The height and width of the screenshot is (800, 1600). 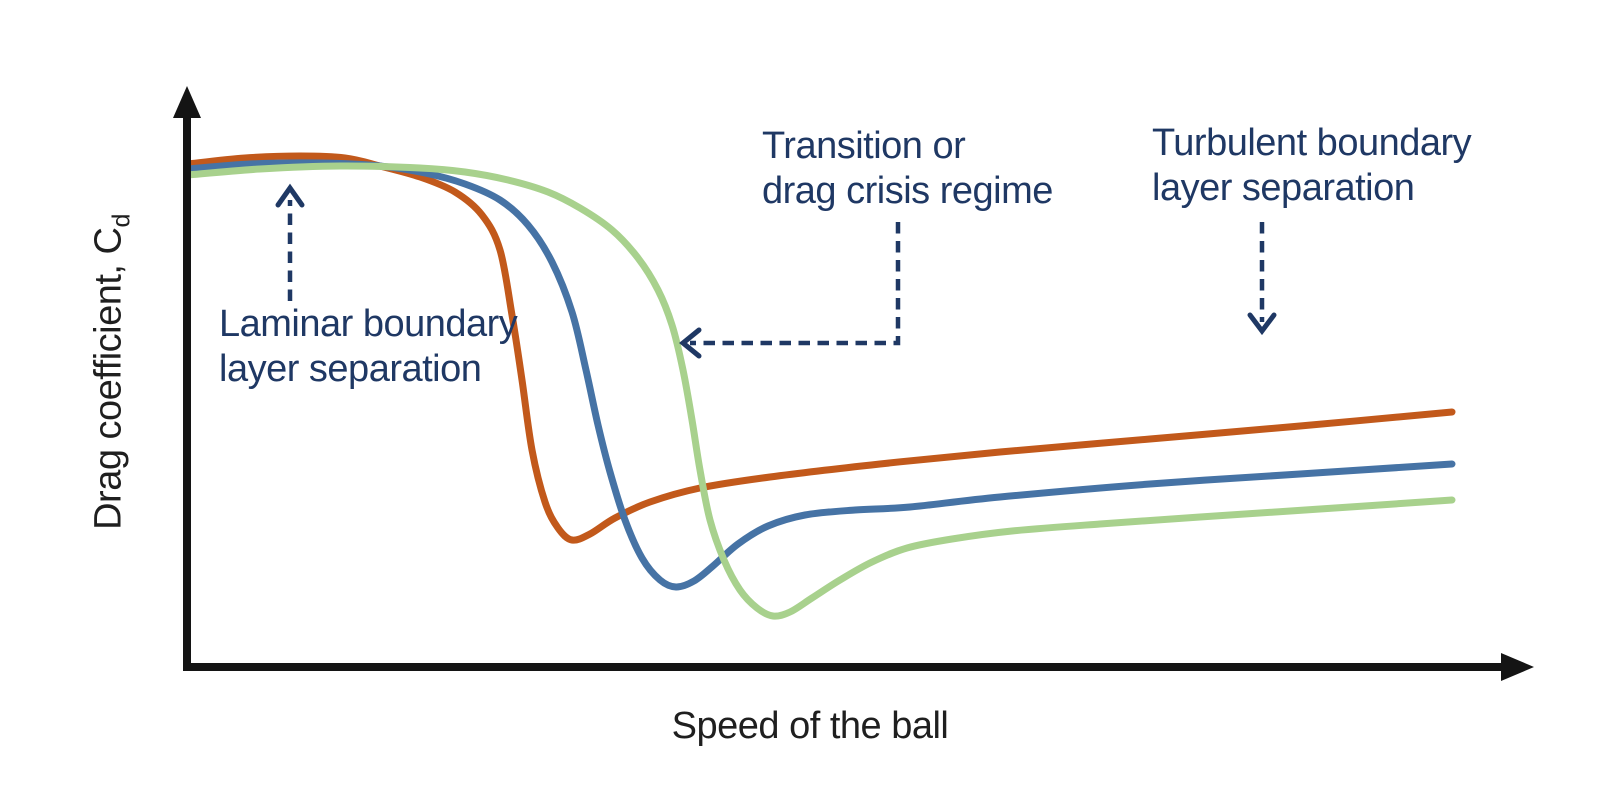 I want to click on y-axis-label: Drag coefficient, Cd, so click(x=112, y=372).